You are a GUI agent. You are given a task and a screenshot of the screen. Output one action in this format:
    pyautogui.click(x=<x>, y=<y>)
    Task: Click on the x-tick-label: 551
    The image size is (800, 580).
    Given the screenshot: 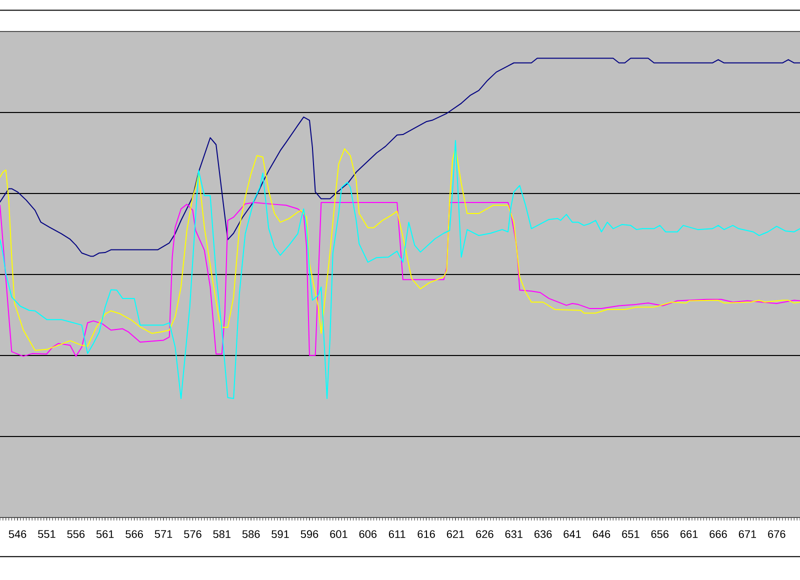 What is the action you would take?
    pyautogui.click(x=47, y=534)
    